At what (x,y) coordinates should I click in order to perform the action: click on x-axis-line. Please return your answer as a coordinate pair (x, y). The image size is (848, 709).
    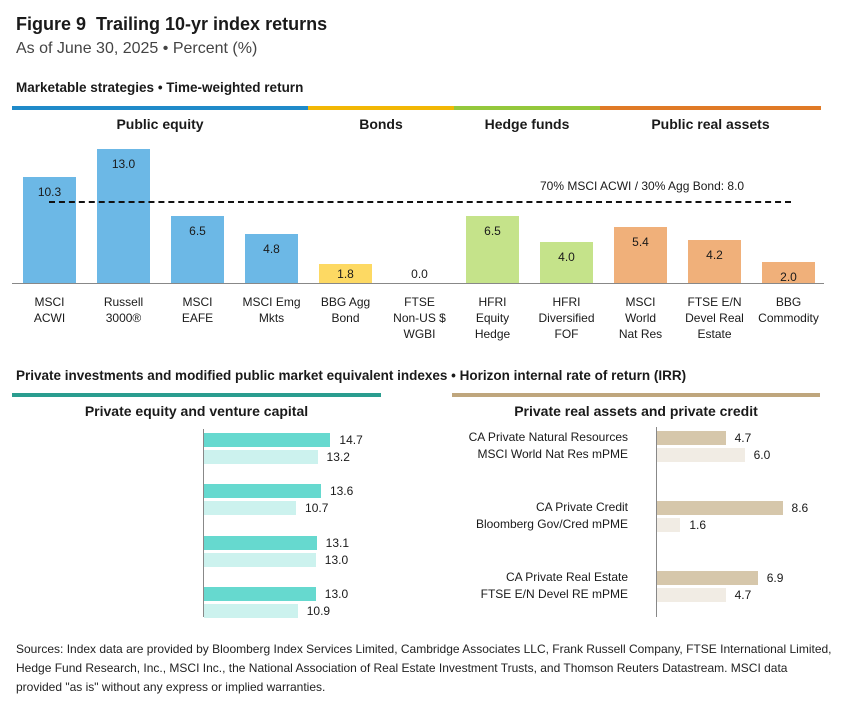
    Looking at the image, I should click on (418, 283).